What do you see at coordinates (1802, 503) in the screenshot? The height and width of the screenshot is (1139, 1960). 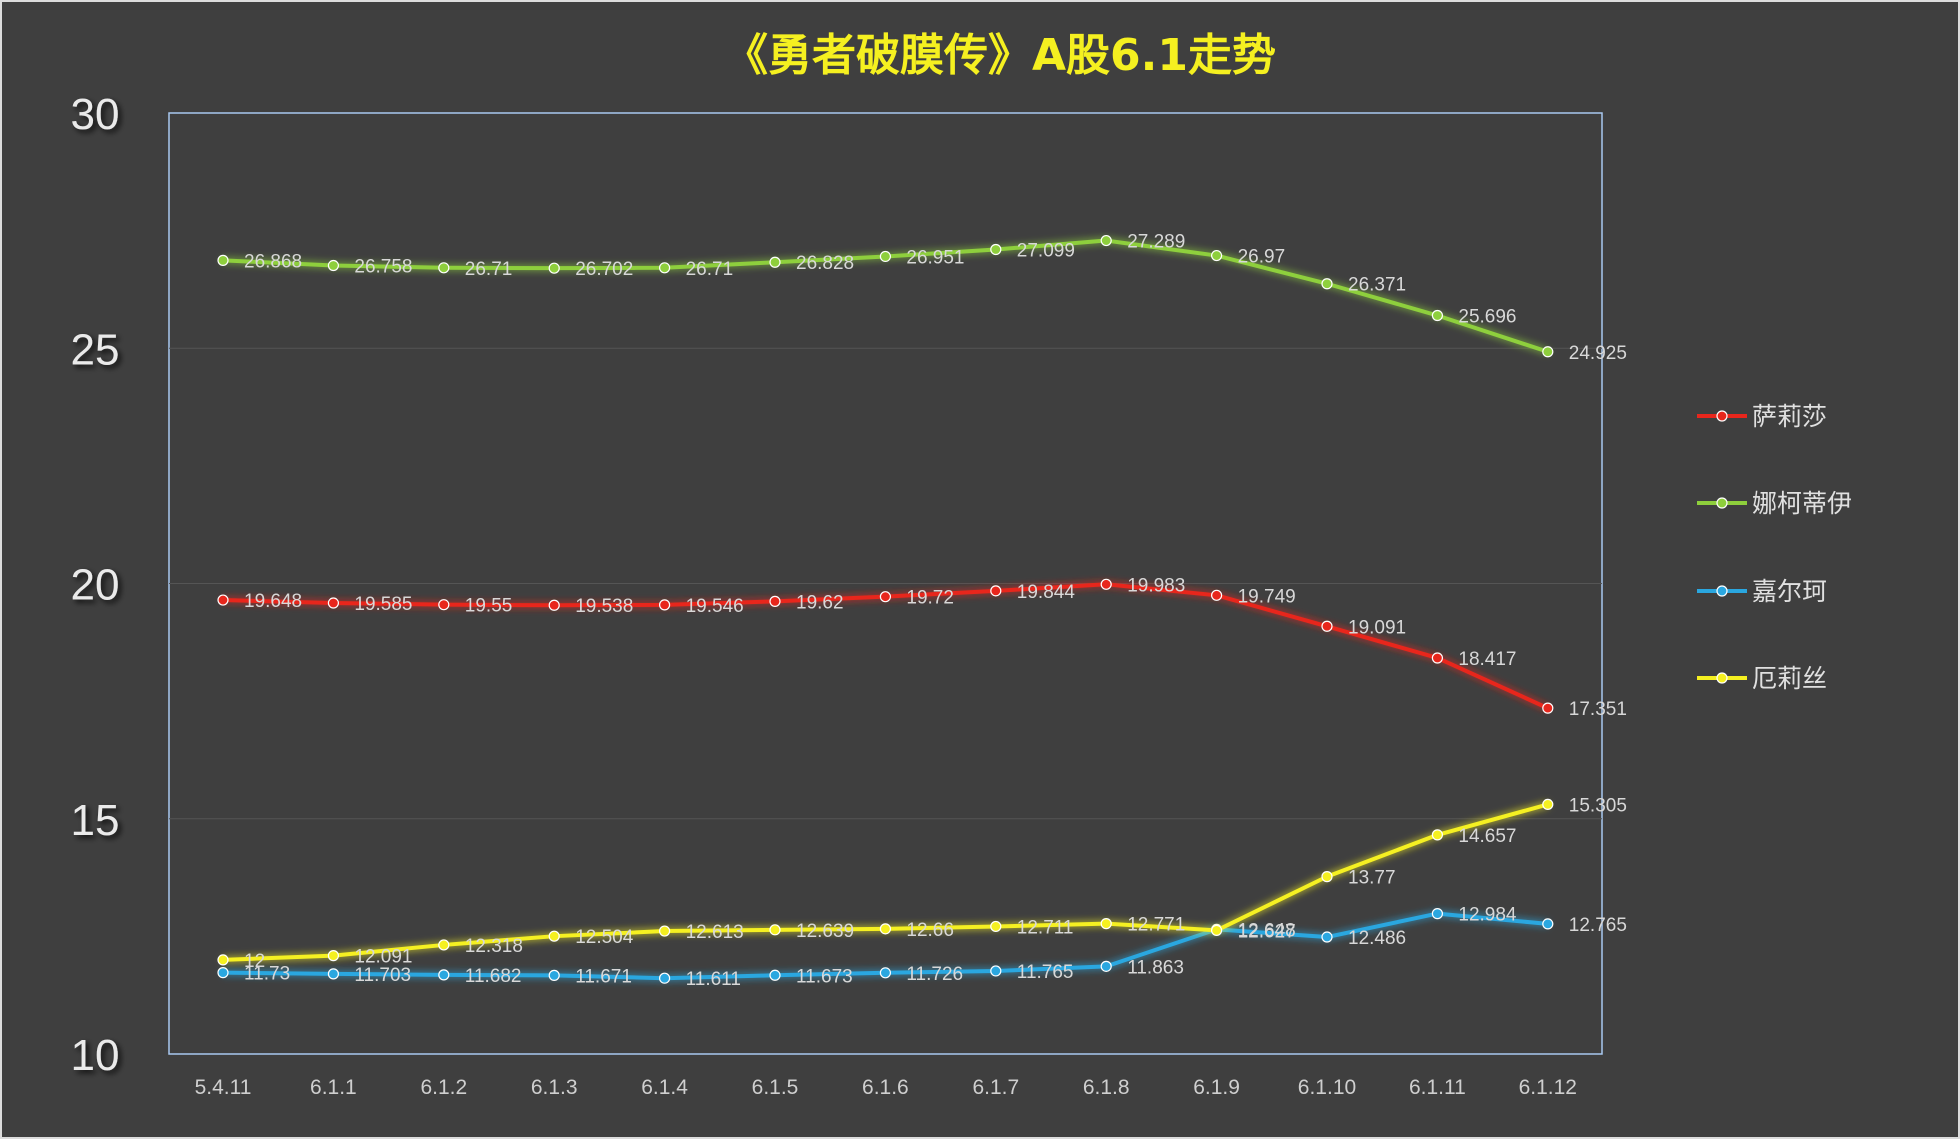 I see `legend-label: 娜柯蒂伊` at bounding box center [1802, 503].